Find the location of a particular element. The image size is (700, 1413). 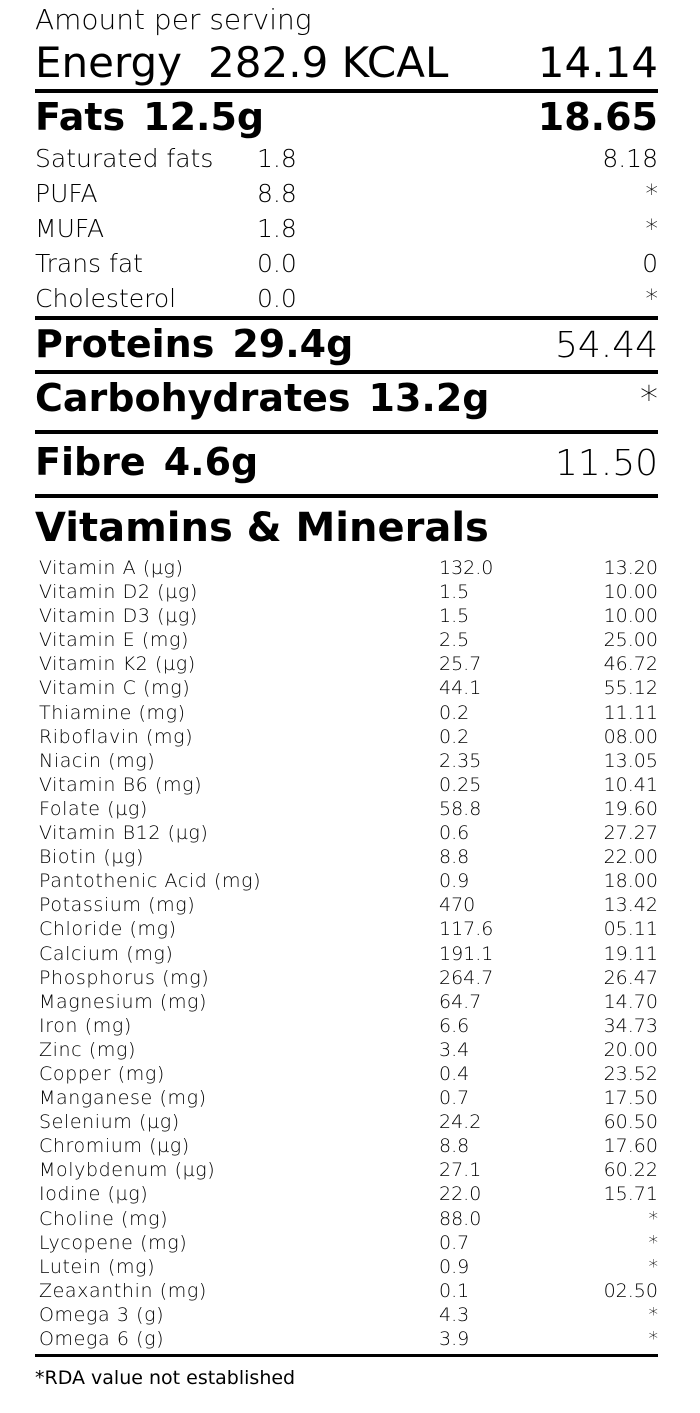

table-row: Potassium (mg) 470 13.42 is located at coordinates (346, 905).